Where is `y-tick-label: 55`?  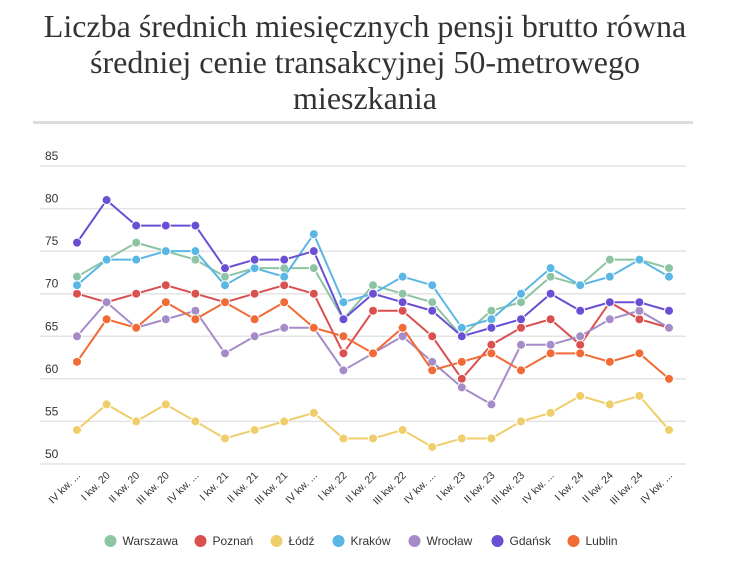
y-tick-label: 55 is located at coordinates (52, 411).